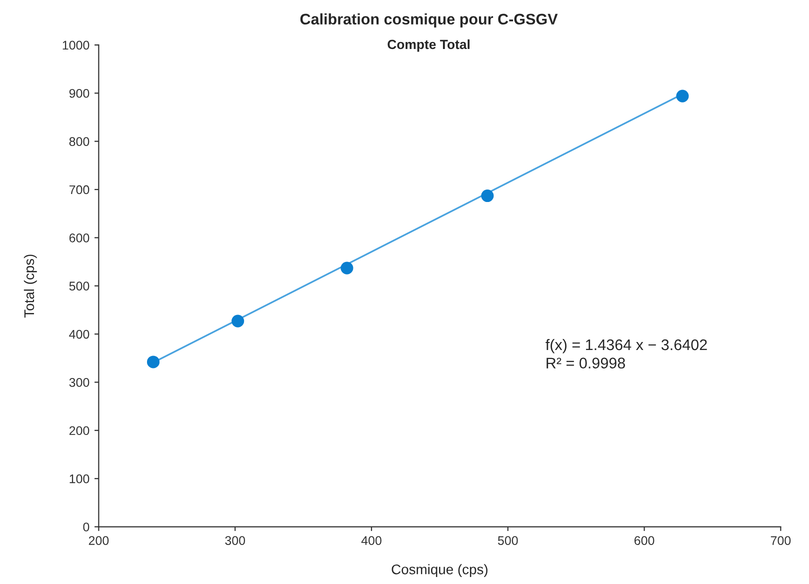 The height and width of the screenshot is (584, 809). What do you see at coordinates (86, 527) in the screenshot?
I see `y-tick-label: 0` at bounding box center [86, 527].